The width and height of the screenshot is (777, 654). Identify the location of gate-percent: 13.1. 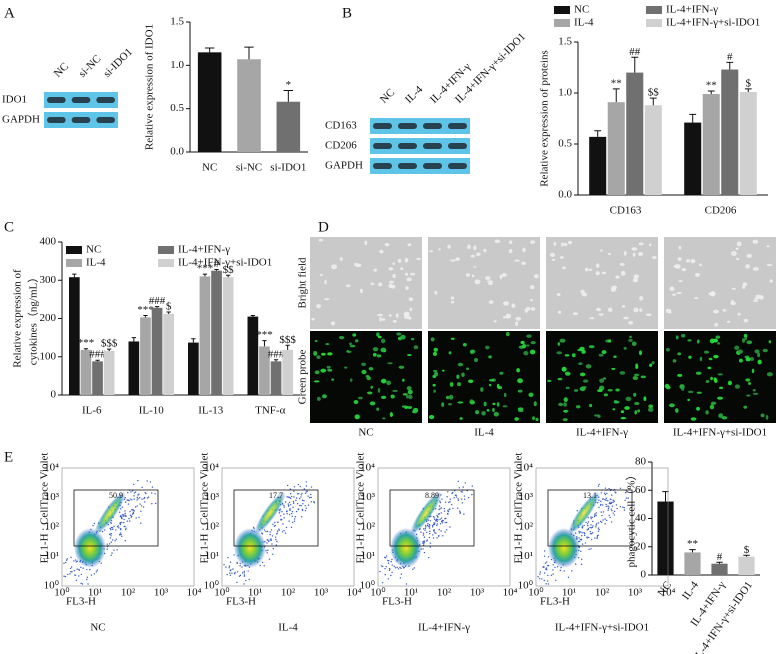
(590, 495).